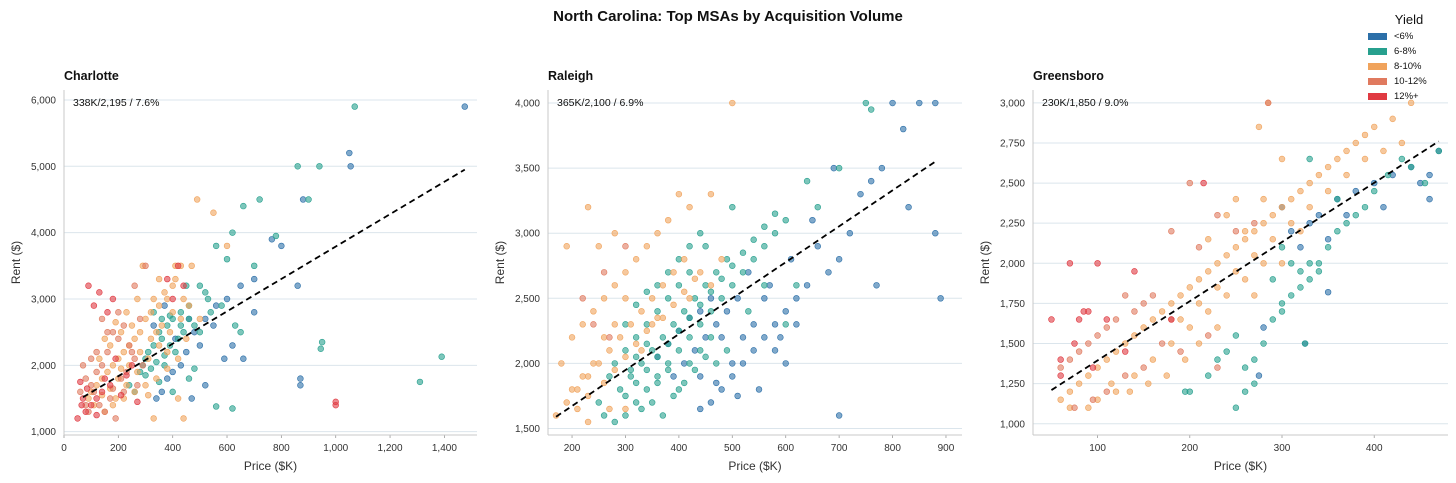  What do you see at coordinates (527, 169) in the screenshot?
I see `y-tick-label: 3,500` at bounding box center [527, 169].